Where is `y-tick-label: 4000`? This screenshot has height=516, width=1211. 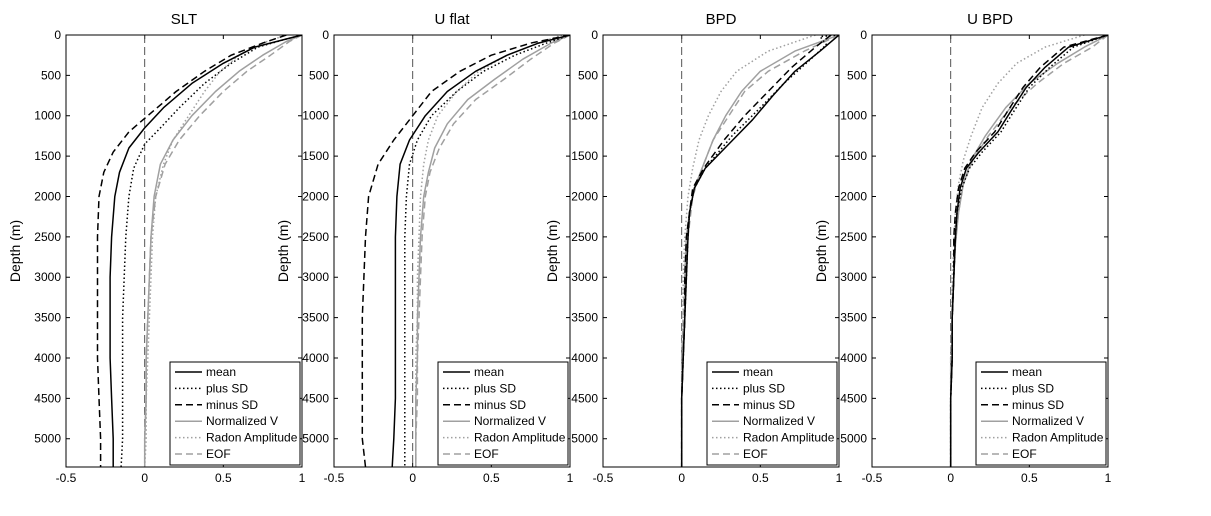 y-tick-label: 4000 is located at coordinates (584, 358).